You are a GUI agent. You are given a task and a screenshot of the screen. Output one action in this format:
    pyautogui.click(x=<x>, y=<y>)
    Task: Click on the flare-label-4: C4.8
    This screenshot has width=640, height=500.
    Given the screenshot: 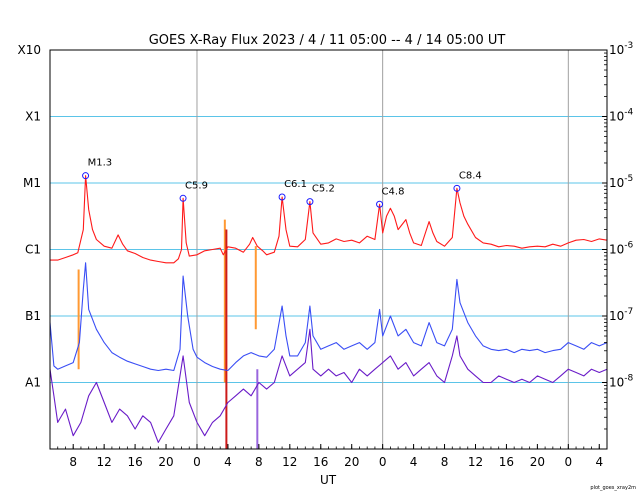 What is the action you would take?
    pyautogui.click(x=393, y=191)
    